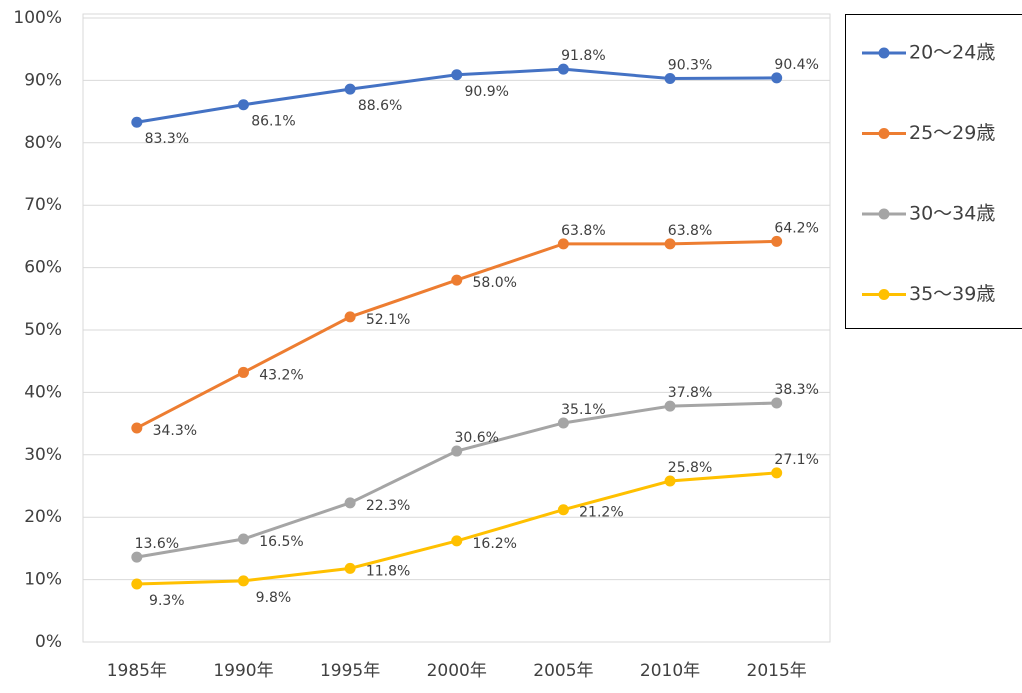  I want to click on series-line, so click(456, 528).